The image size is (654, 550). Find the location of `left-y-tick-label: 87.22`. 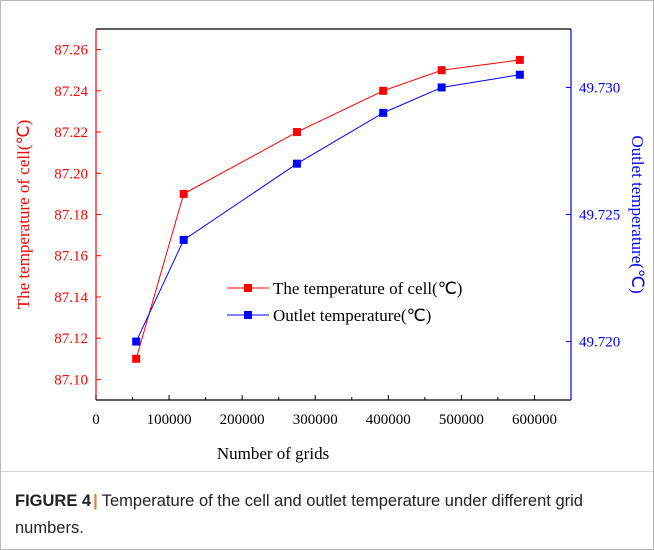

left-y-tick-label: 87.22 is located at coordinates (71, 133).